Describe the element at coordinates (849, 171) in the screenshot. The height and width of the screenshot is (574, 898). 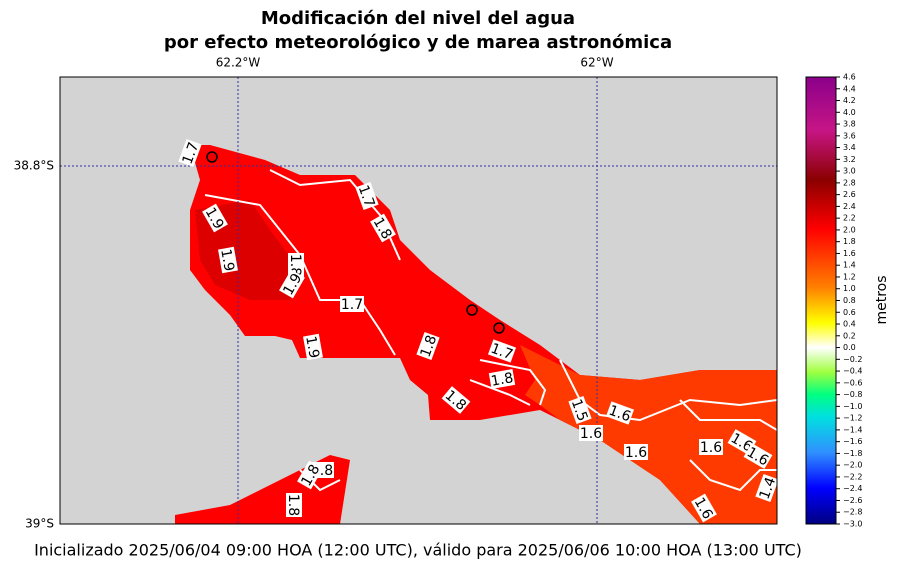
I see `colorbar-tick-label: 3.0` at that location.